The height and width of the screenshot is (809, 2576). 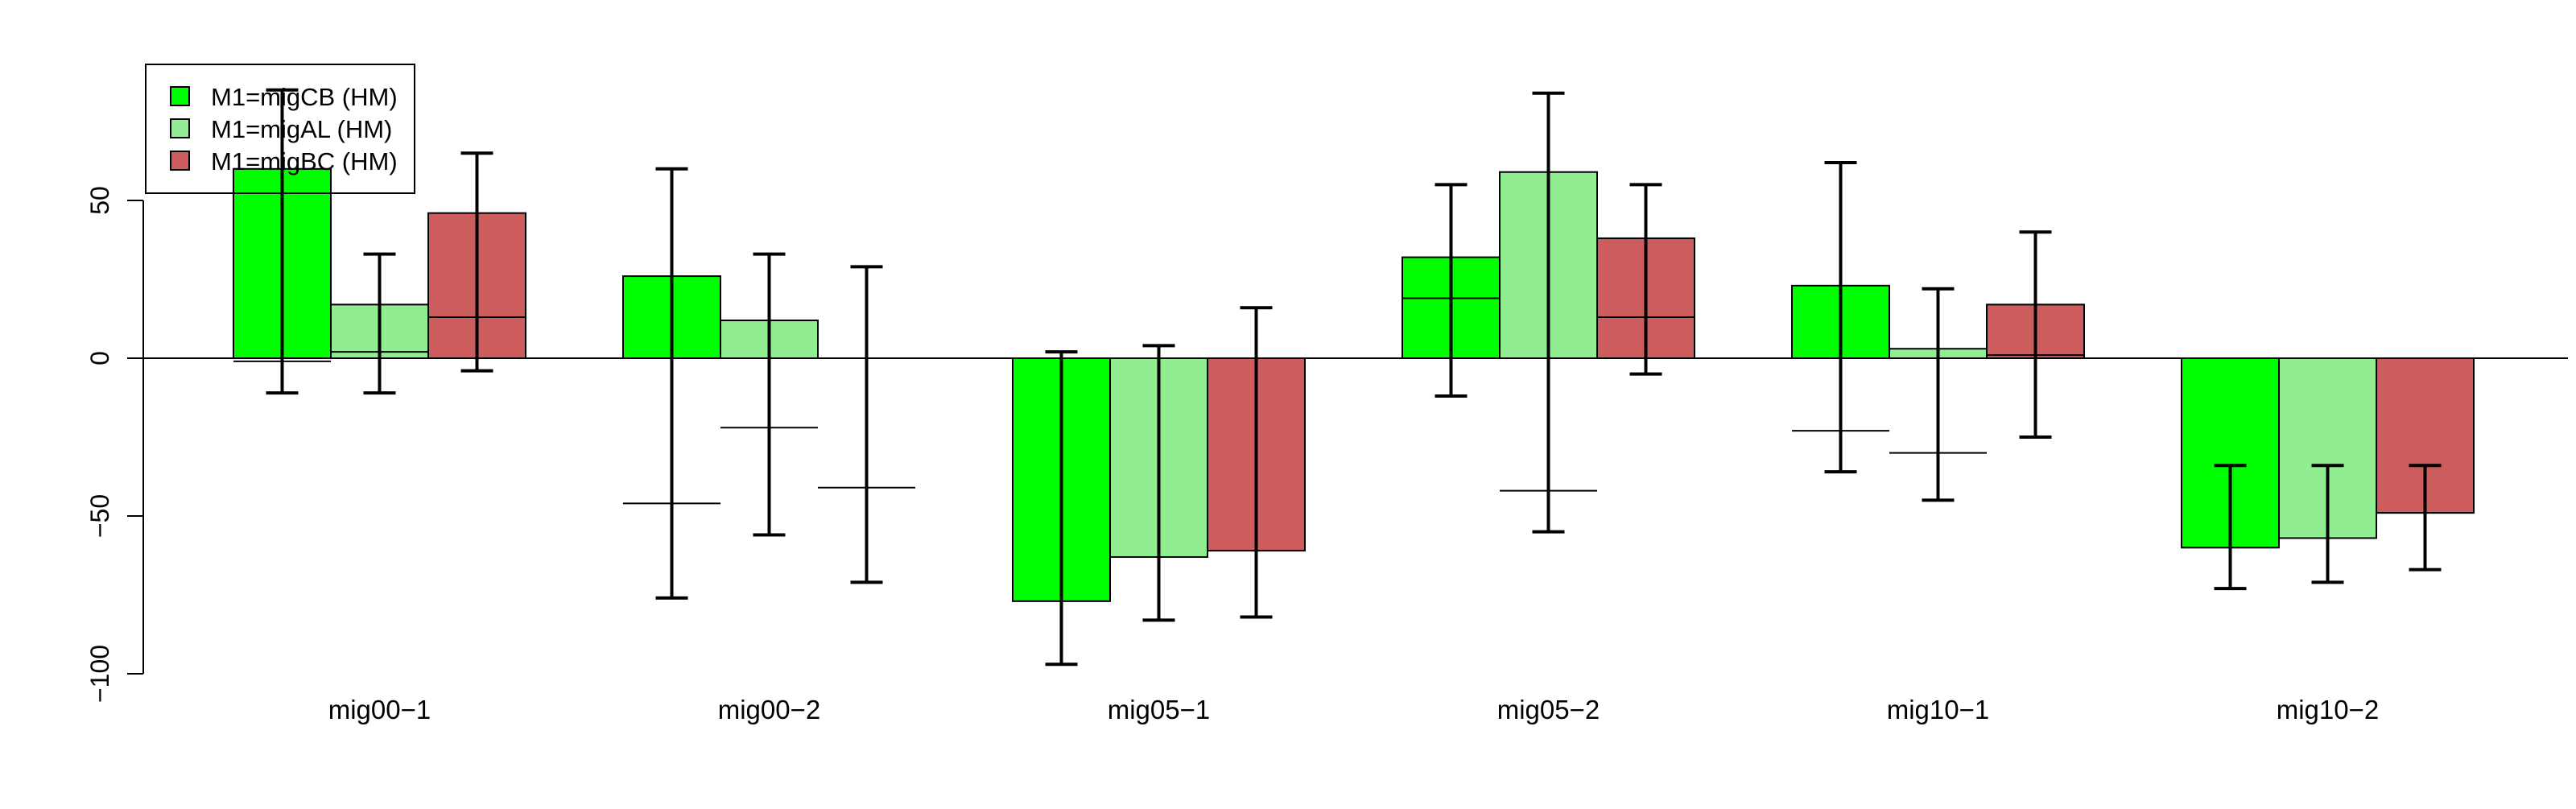 I want to click on x-tick-label: mig05−2, so click(x=1548, y=710).